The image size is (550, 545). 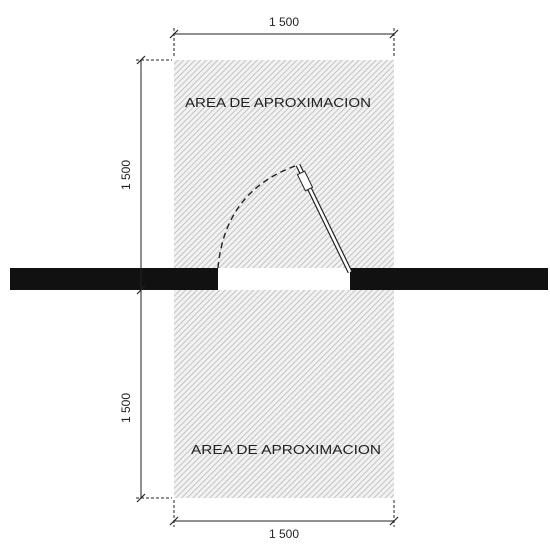 I want to click on bottom-dimension-label: 1 500, so click(x=284, y=533).